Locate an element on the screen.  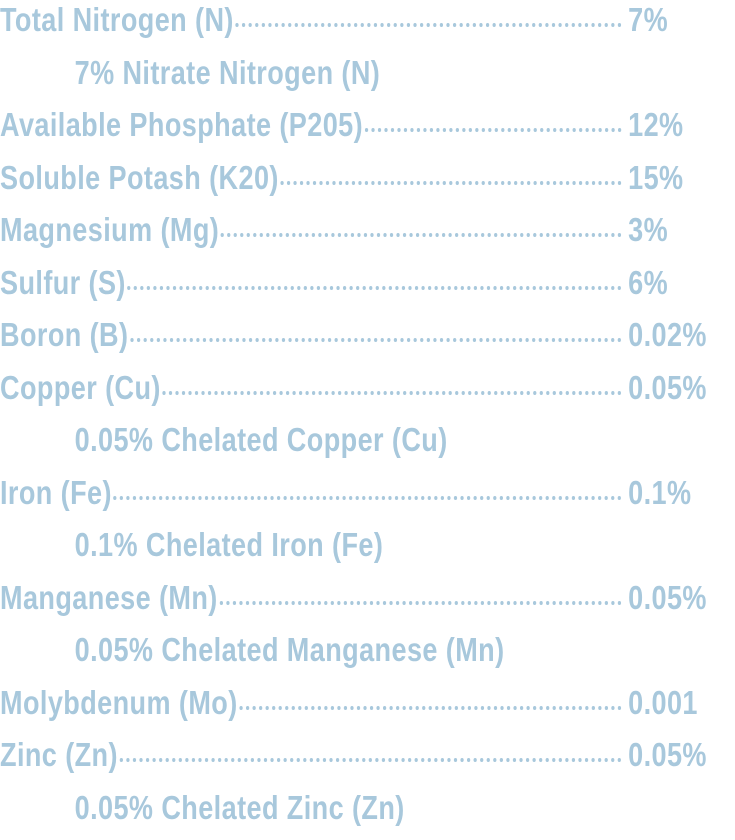
nutrient-row: Molybdenum (Mo) 0.001 is located at coordinates (367, 709).